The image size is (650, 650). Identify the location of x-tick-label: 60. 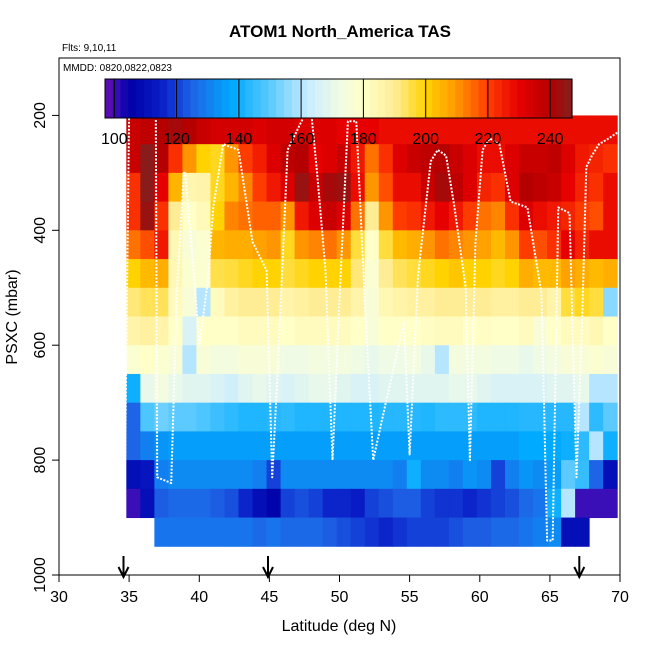
(480, 597).